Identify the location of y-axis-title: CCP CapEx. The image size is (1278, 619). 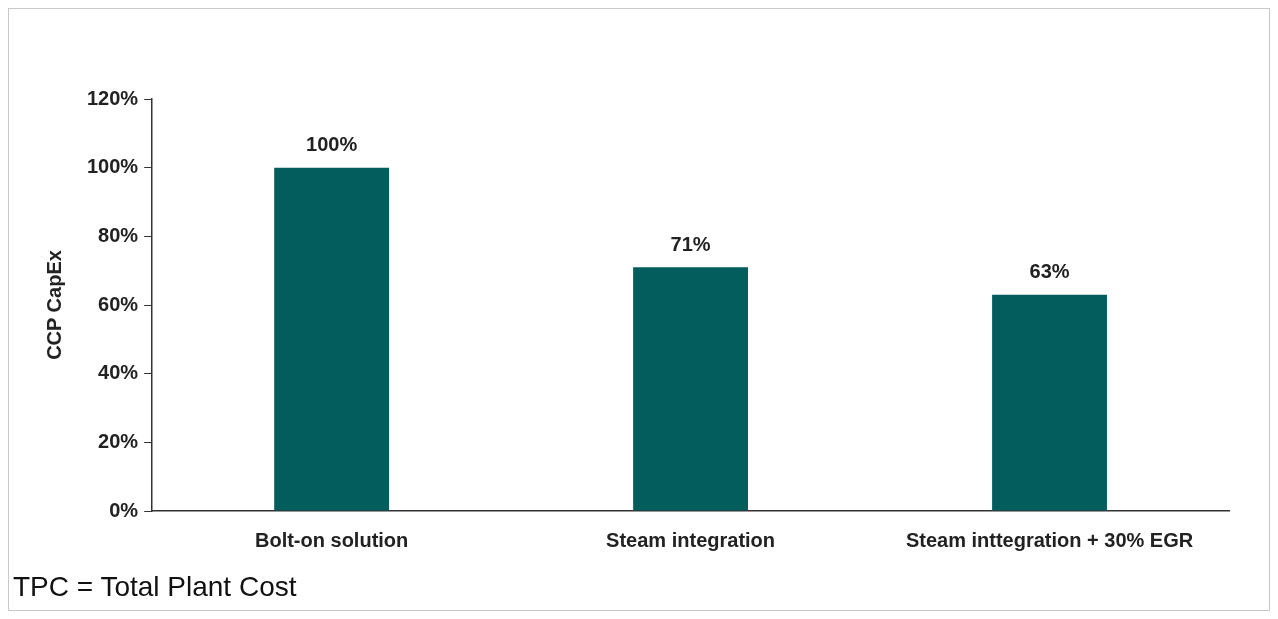
(53, 305).